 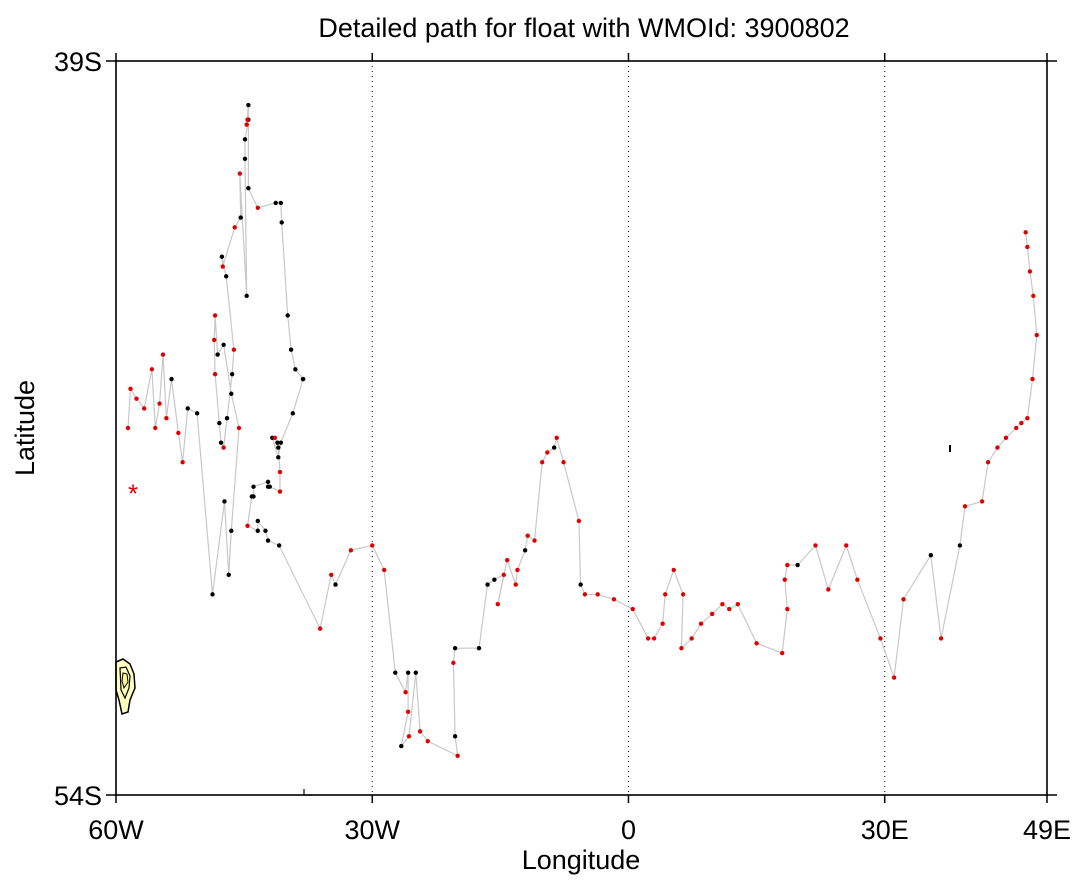 I want to click on x-tick-label: 60W, so click(x=116, y=830).